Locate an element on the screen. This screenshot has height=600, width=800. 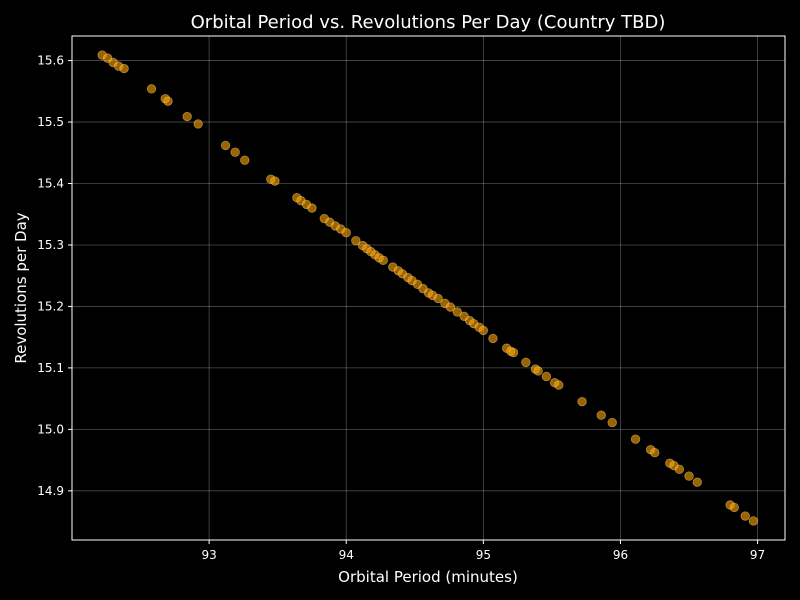
y-tick-label: 14.9 is located at coordinates (50, 491).